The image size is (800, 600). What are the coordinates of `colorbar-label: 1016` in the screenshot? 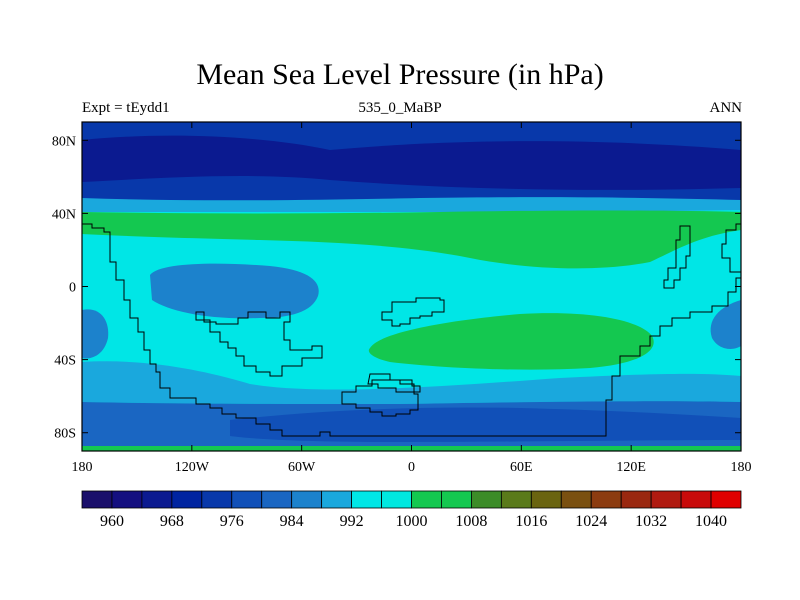 It's located at (531, 521).